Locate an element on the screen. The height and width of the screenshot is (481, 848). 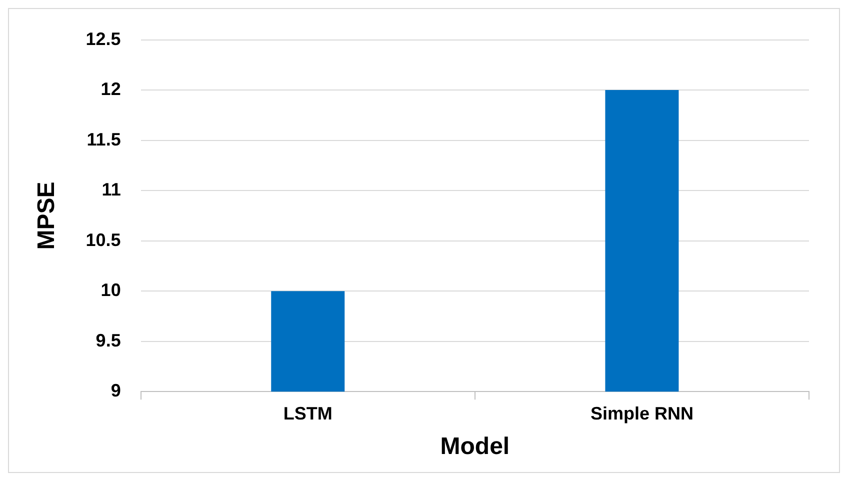
y-tick-label: 12 is located at coordinates (110, 89).